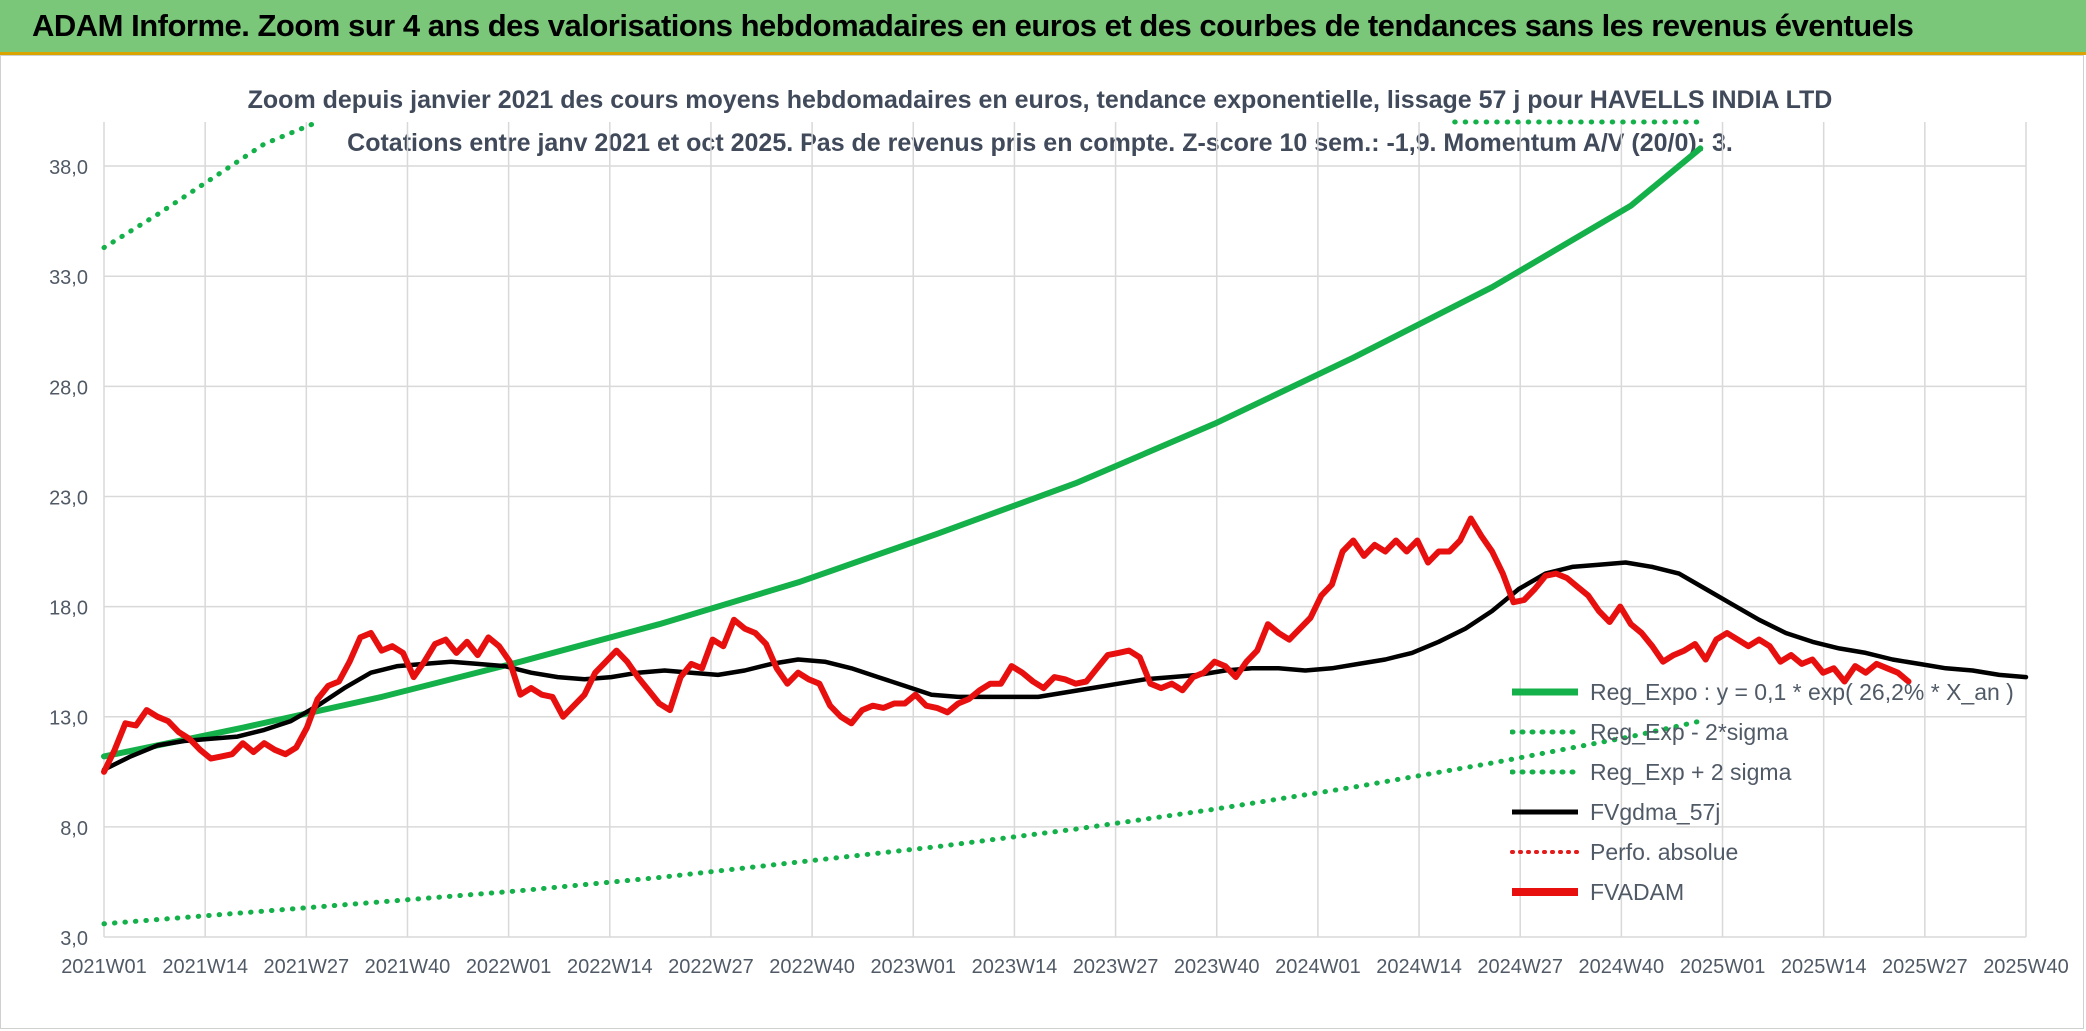  What do you see at coordinates (1723, 967) in the screenshot?
I see `x-tick-label: 2025W01` at bounding box center [1723, 967].